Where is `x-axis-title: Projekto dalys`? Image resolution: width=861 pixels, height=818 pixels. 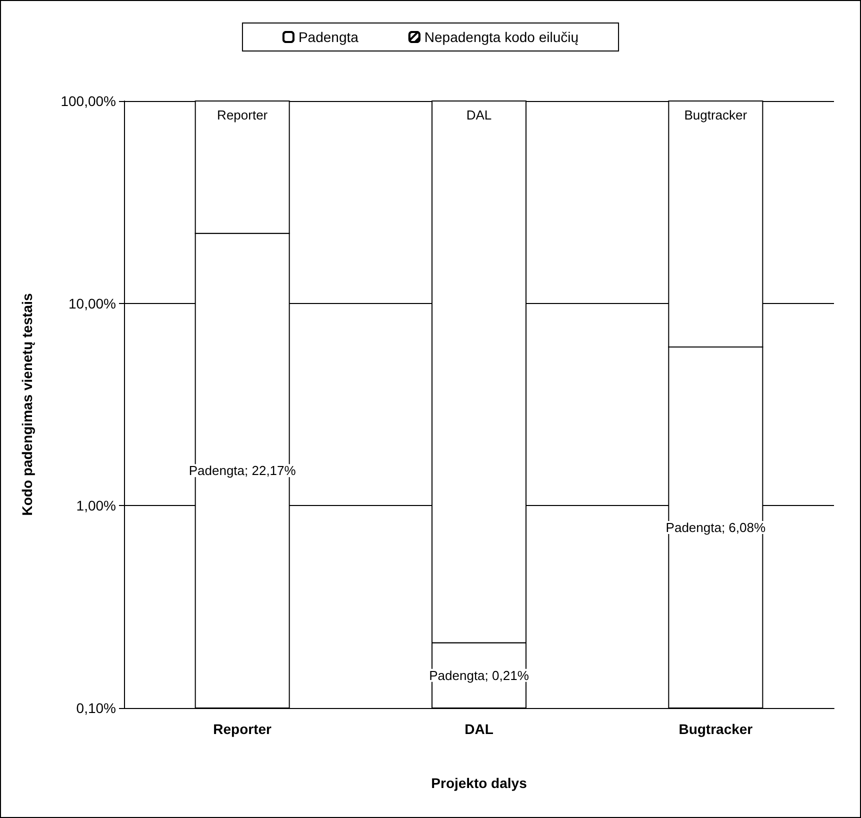 x-axis-title: Projekto dalys is located at coordinates (479, 783).